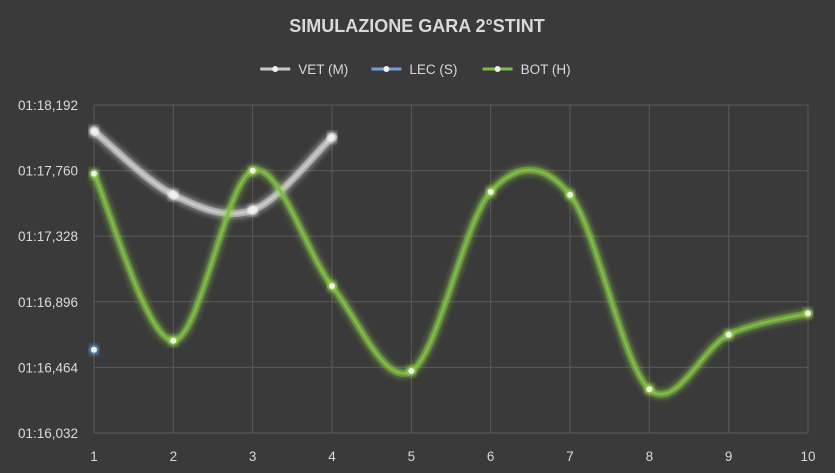 Image resolution: width=835 pixels, height=473 pixels. Describe the element at coordinates (650, 456) in the screenshot. I see `x-tick-label: 8` at that location.